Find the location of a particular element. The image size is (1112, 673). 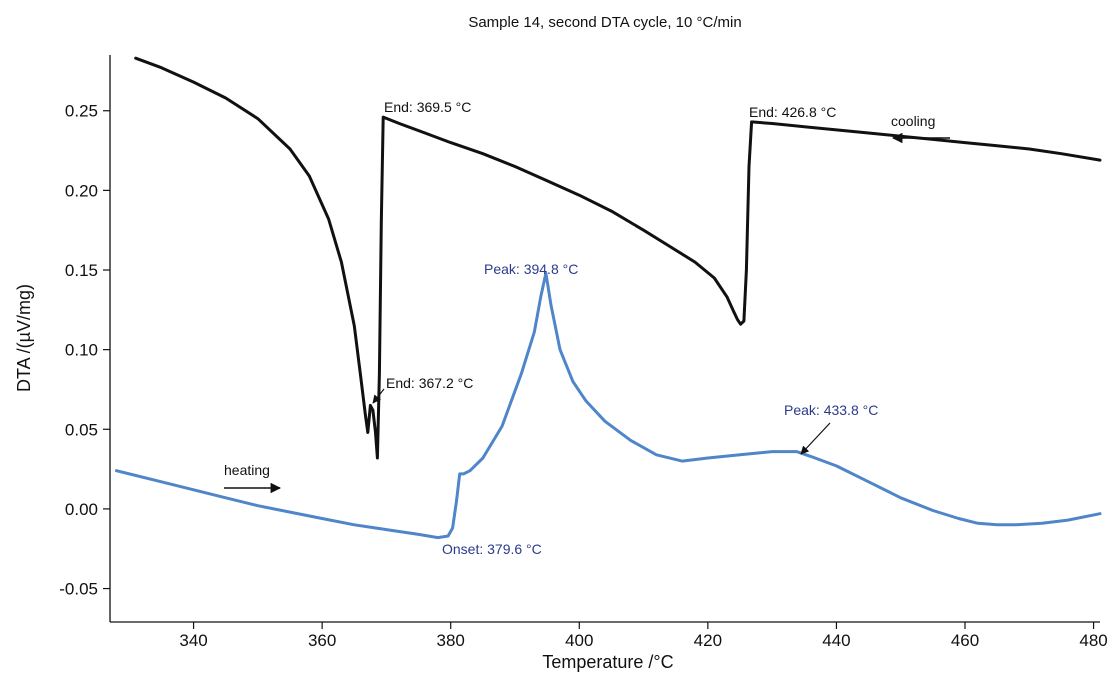

x-tick-label: 440 is located at coordinates (836, 640).